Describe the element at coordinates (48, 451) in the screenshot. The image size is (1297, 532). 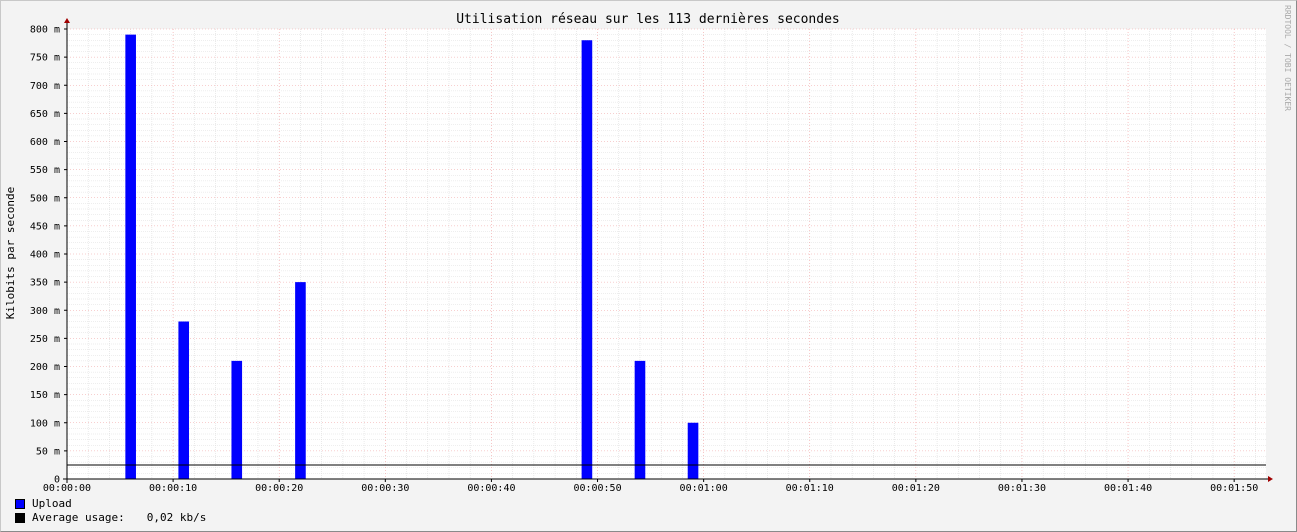
I see `y-tick-label: 50 m` at that location.